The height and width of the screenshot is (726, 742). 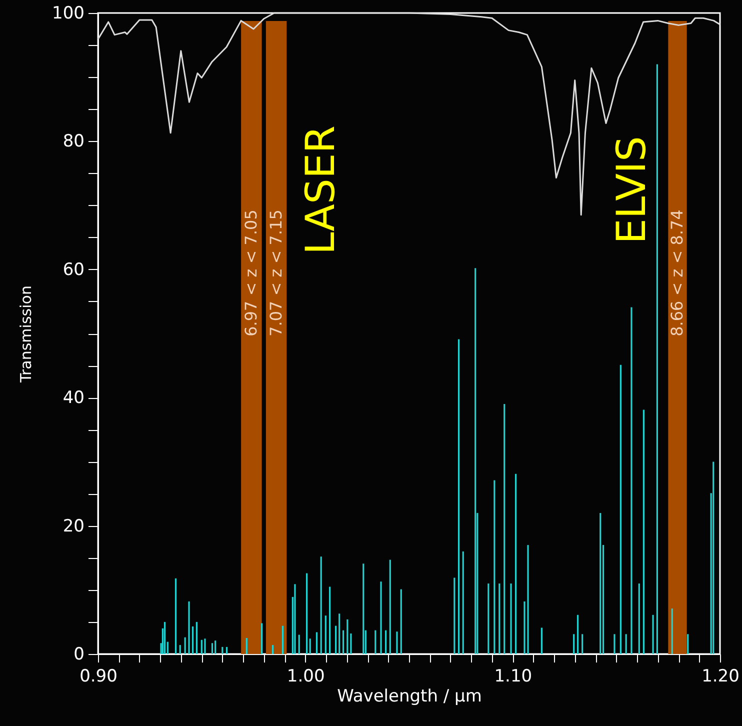 What do you see at coordinates (68, 14) in the screenshot?
I see `y-tick-label: 100` at bounding box center [68, 14].